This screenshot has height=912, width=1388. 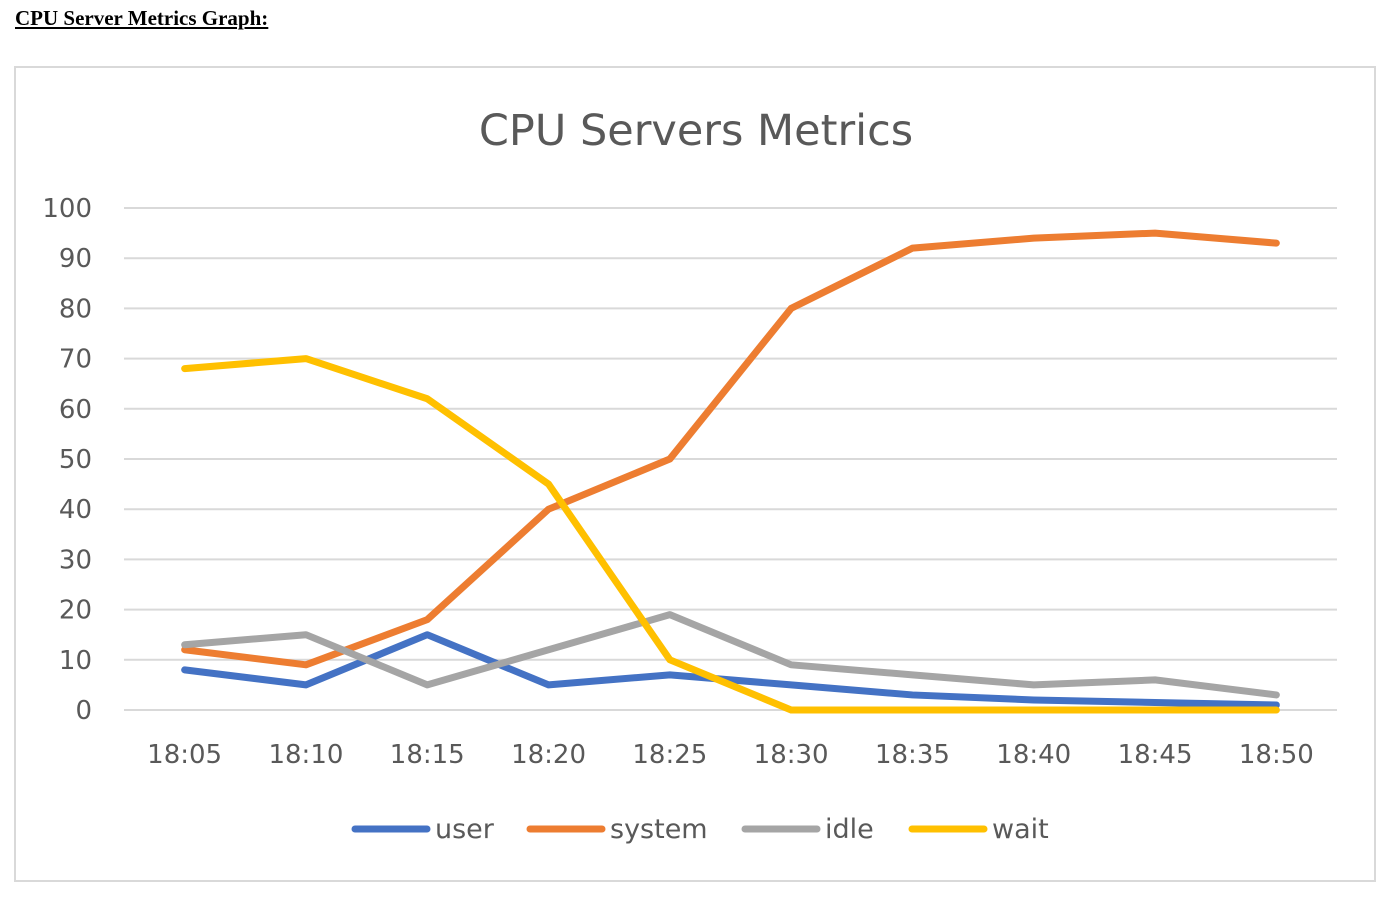 I want to click on y-tick-label: 90, so click(x=75, y=259).